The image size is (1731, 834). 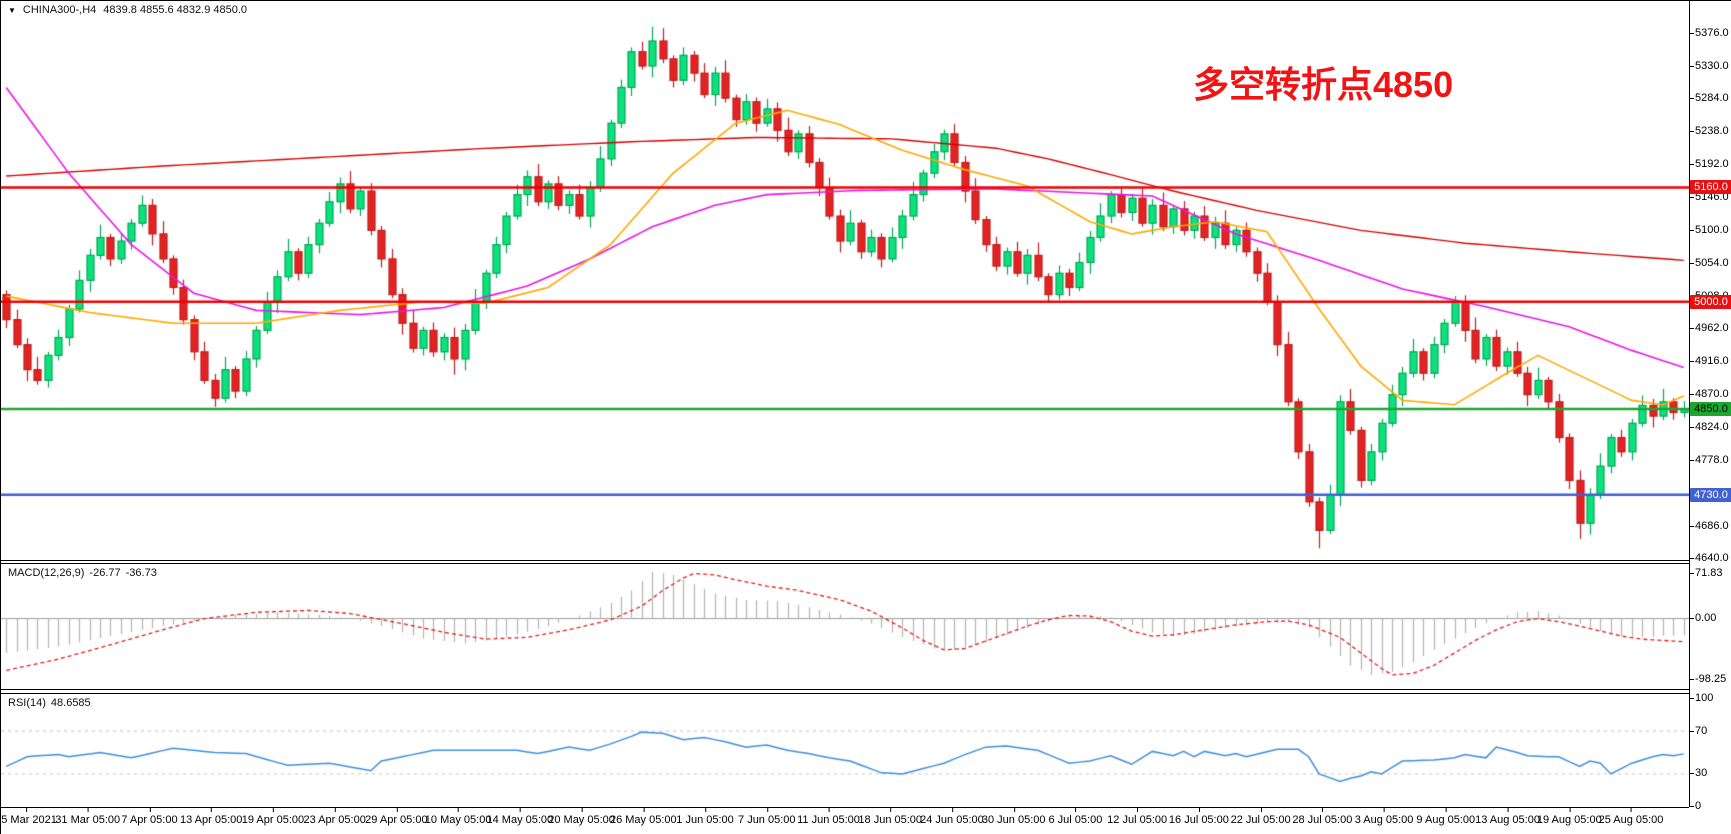 What do you see at coordinates (1709, 525) in the screenshot?
I see `price-axis-label: 4686.0` at bounding box center [1709, 525].